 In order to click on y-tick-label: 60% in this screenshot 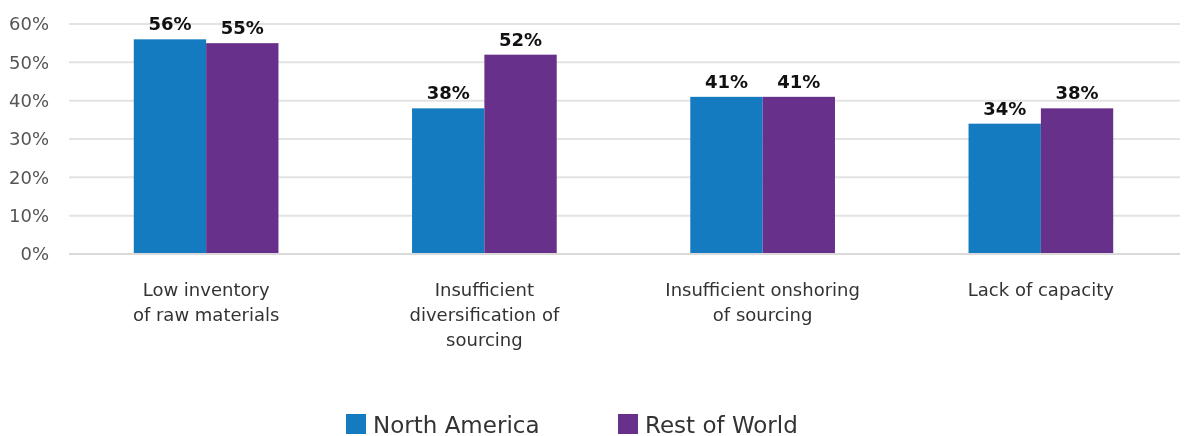, I will do `click(28, 24)`.